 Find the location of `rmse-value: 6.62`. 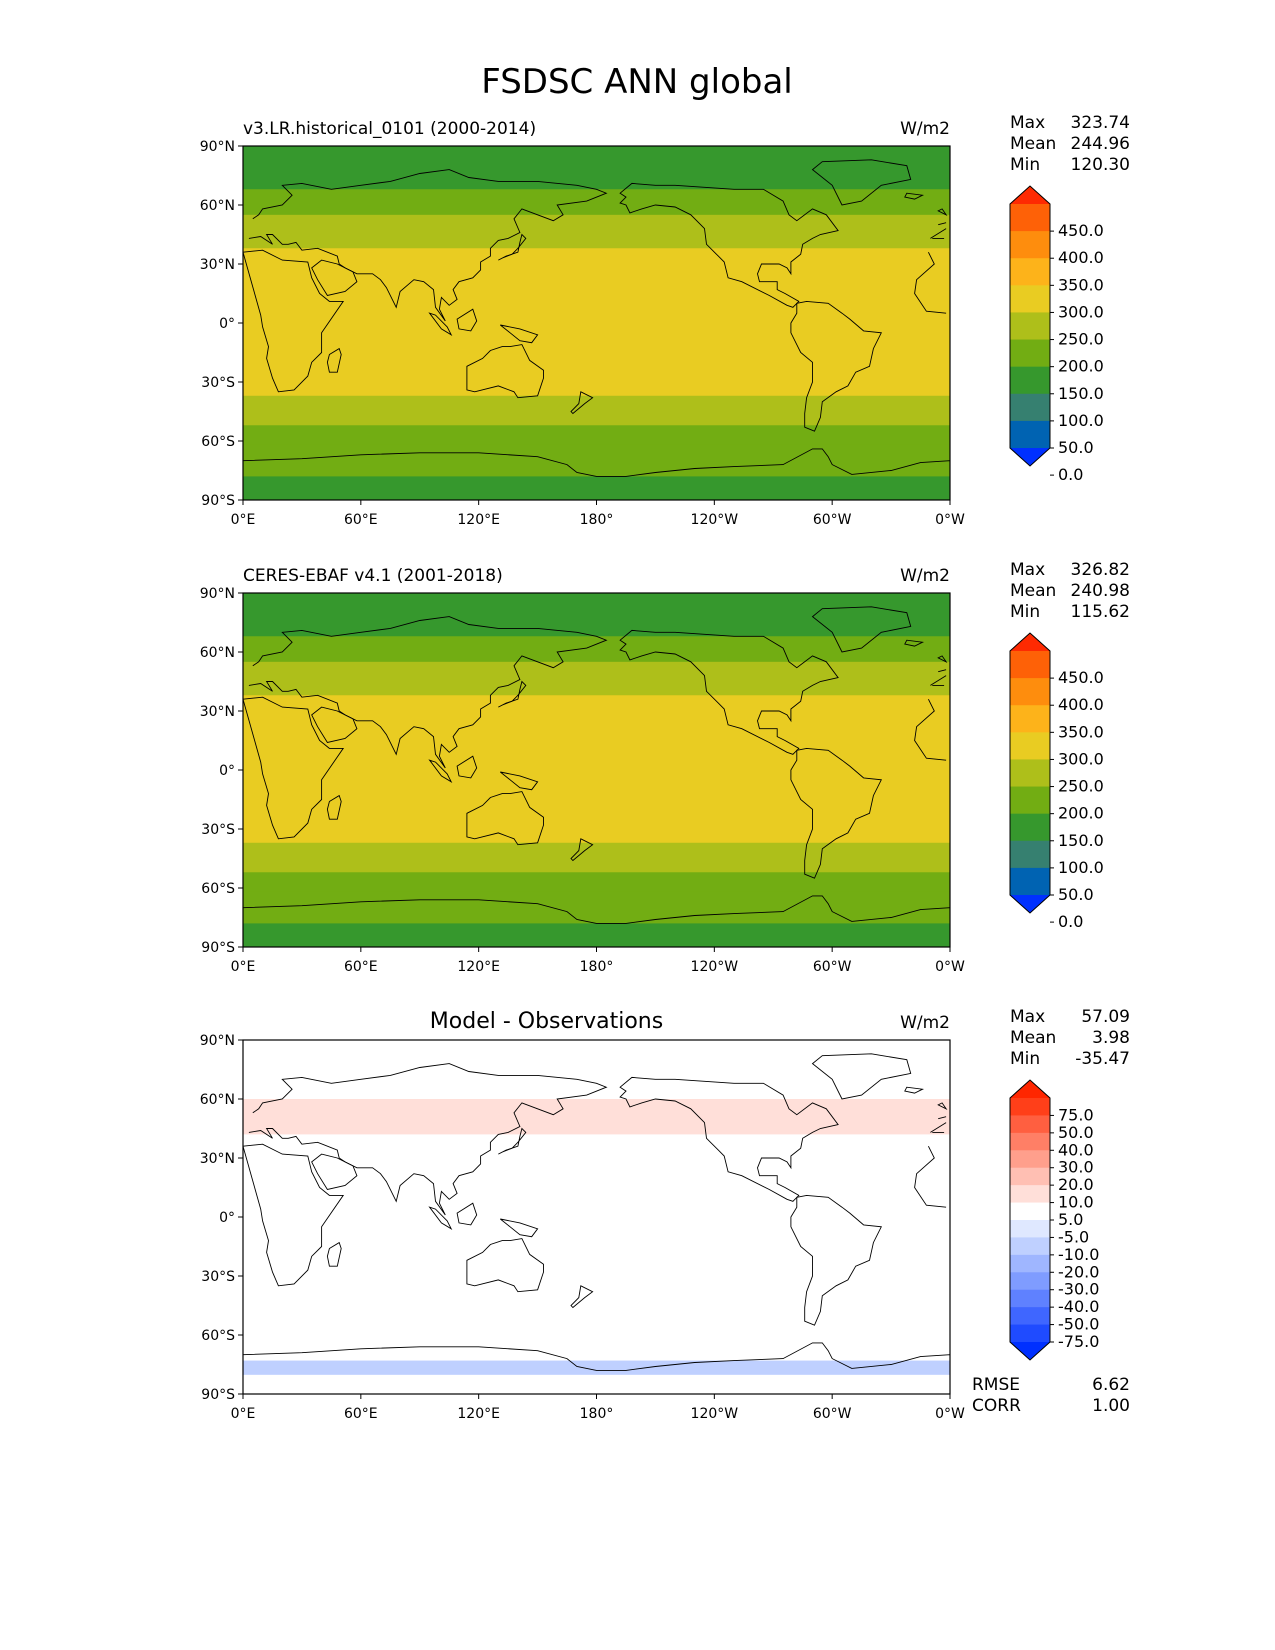

rmse-value: 6.62 is located at coordinates (1111, 1385).